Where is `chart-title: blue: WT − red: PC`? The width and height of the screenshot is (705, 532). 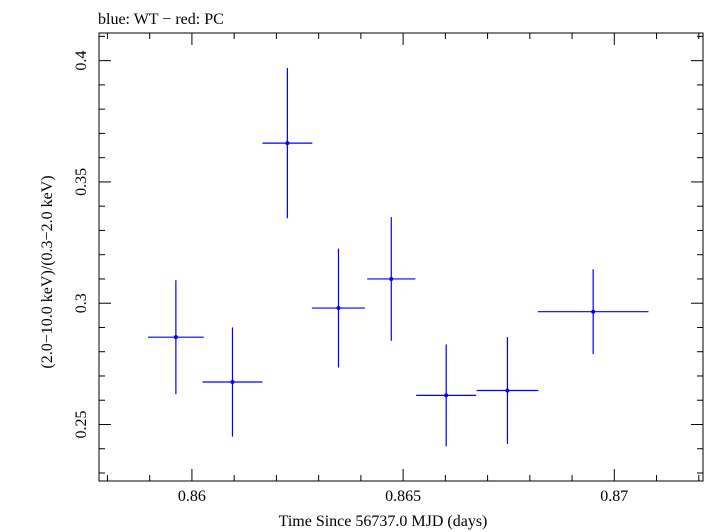
chart-title: blue: WT − red: PC is located at coordinates (161, 19).